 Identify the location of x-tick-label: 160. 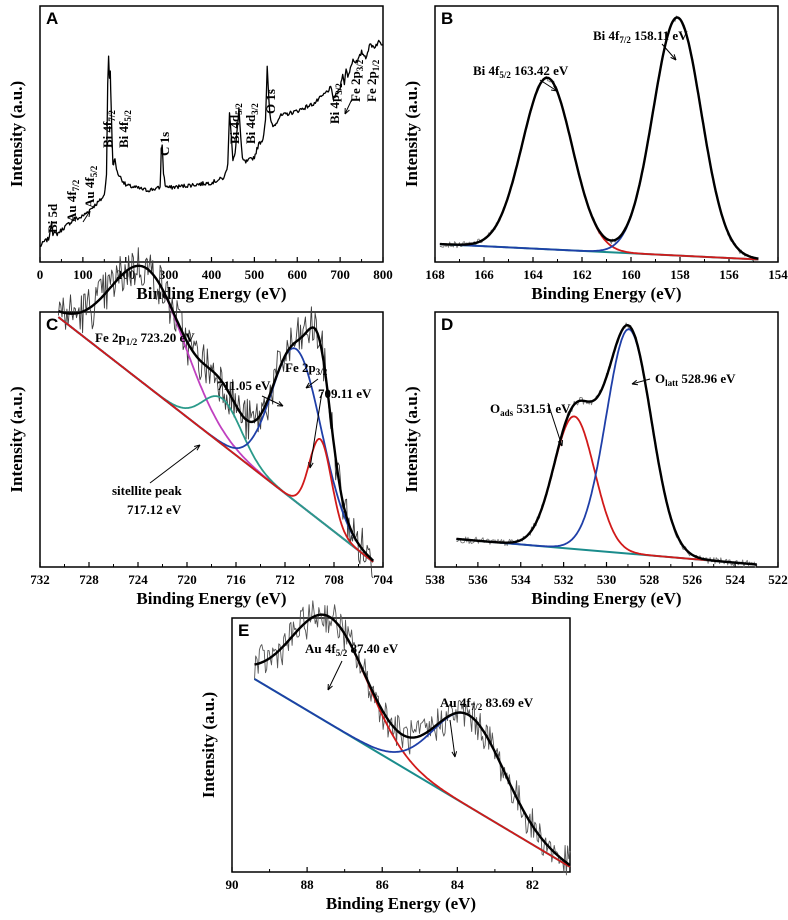
(631, 274).